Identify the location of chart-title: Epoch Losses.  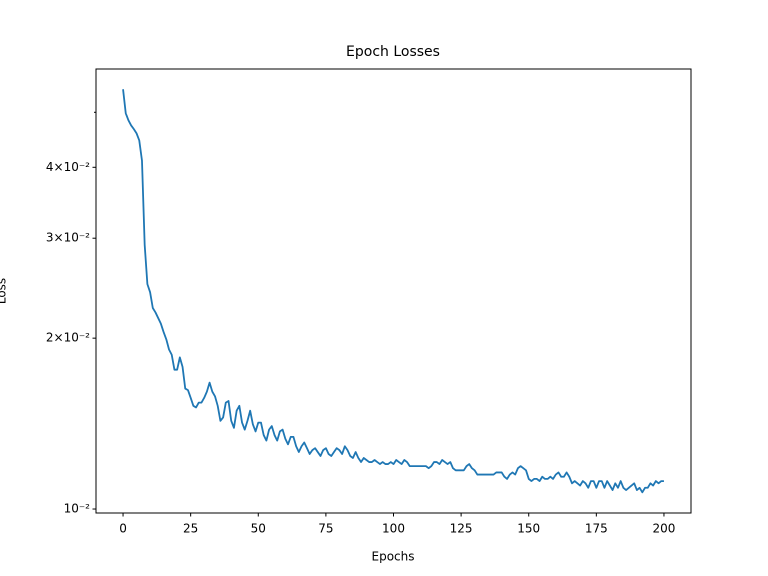
(393, 52).